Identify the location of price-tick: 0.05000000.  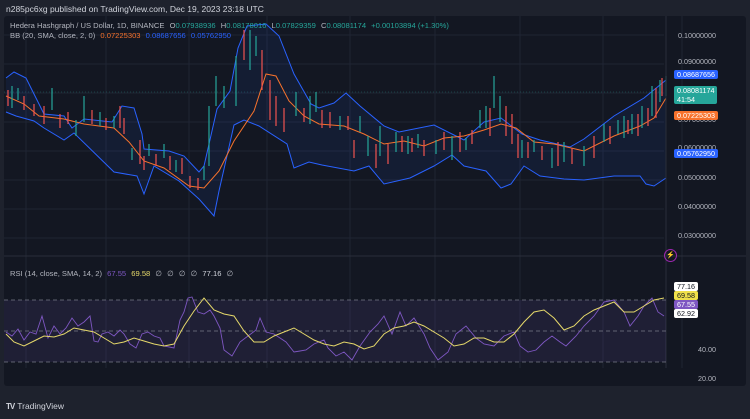
(697, 177).